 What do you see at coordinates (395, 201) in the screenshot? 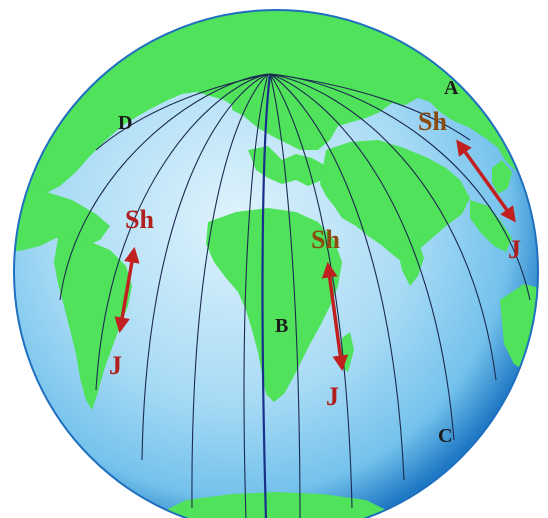
I see `land-asia` at bounding box center [395, 201].